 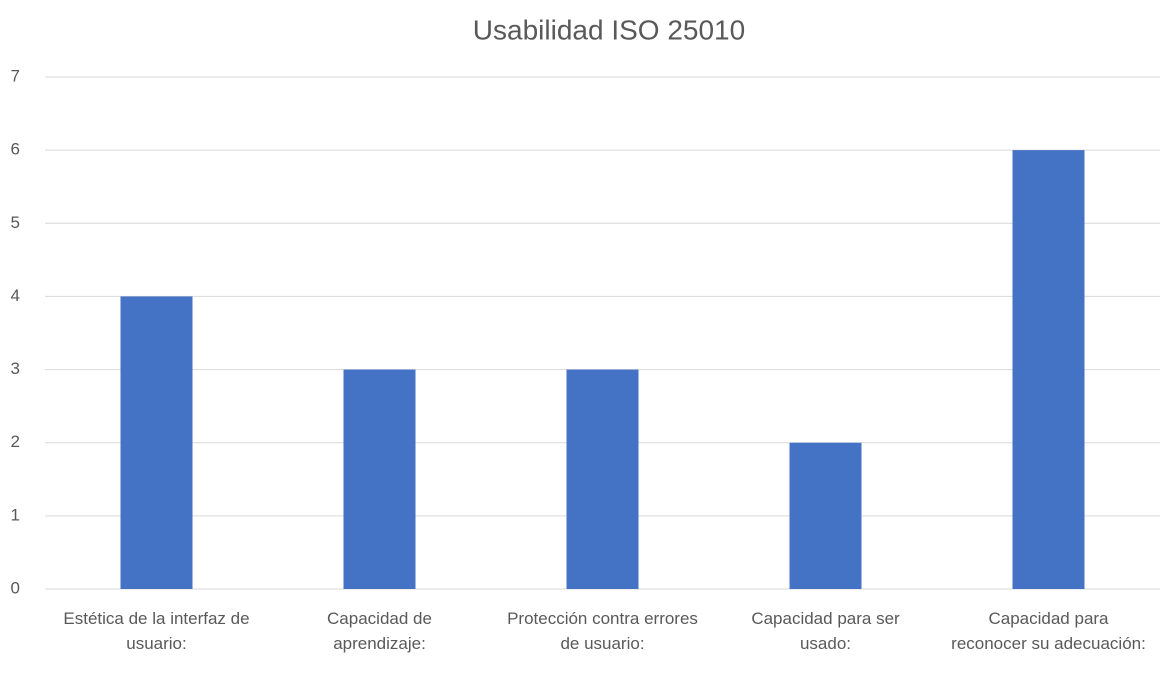 What do you see at coordinates (15, 514) in the screenshot?
I see `y-tick-label: 1` at bounding box center [15, 514].